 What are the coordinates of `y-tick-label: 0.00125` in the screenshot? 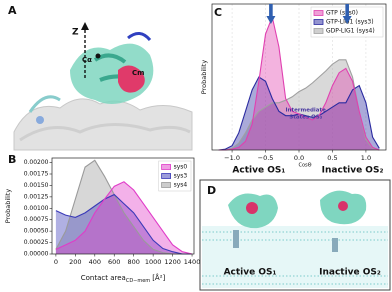 It's located at (36, 196).